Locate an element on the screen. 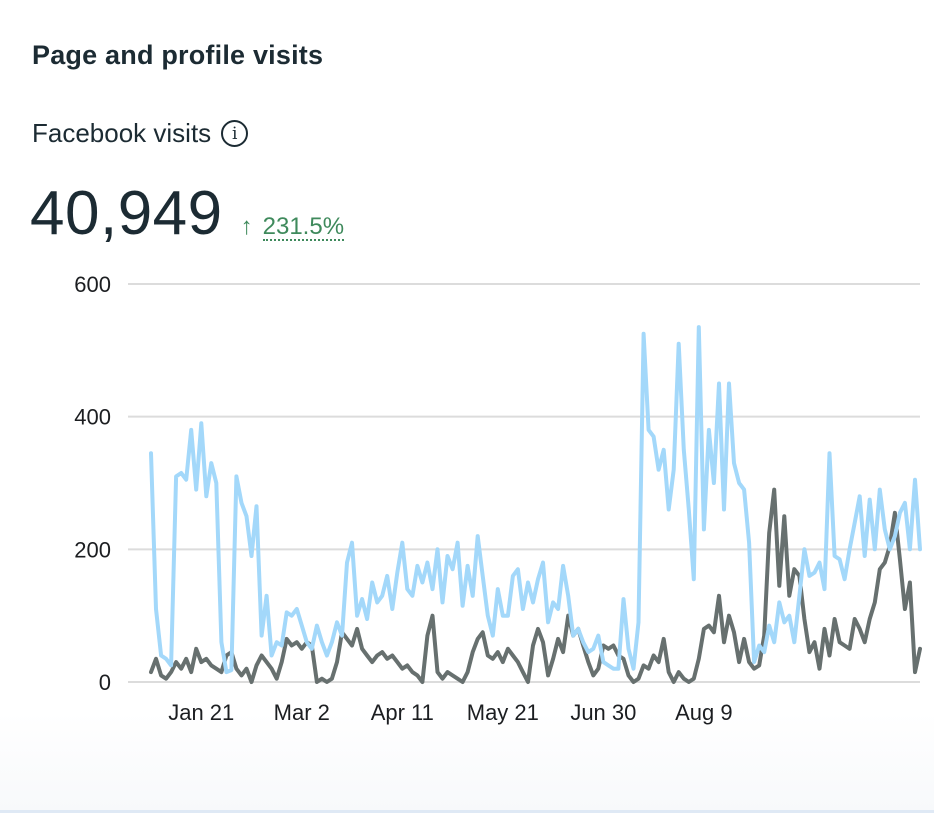  y-axis-ticks: 0 200 400 600 is located at coordinates (92, 483).